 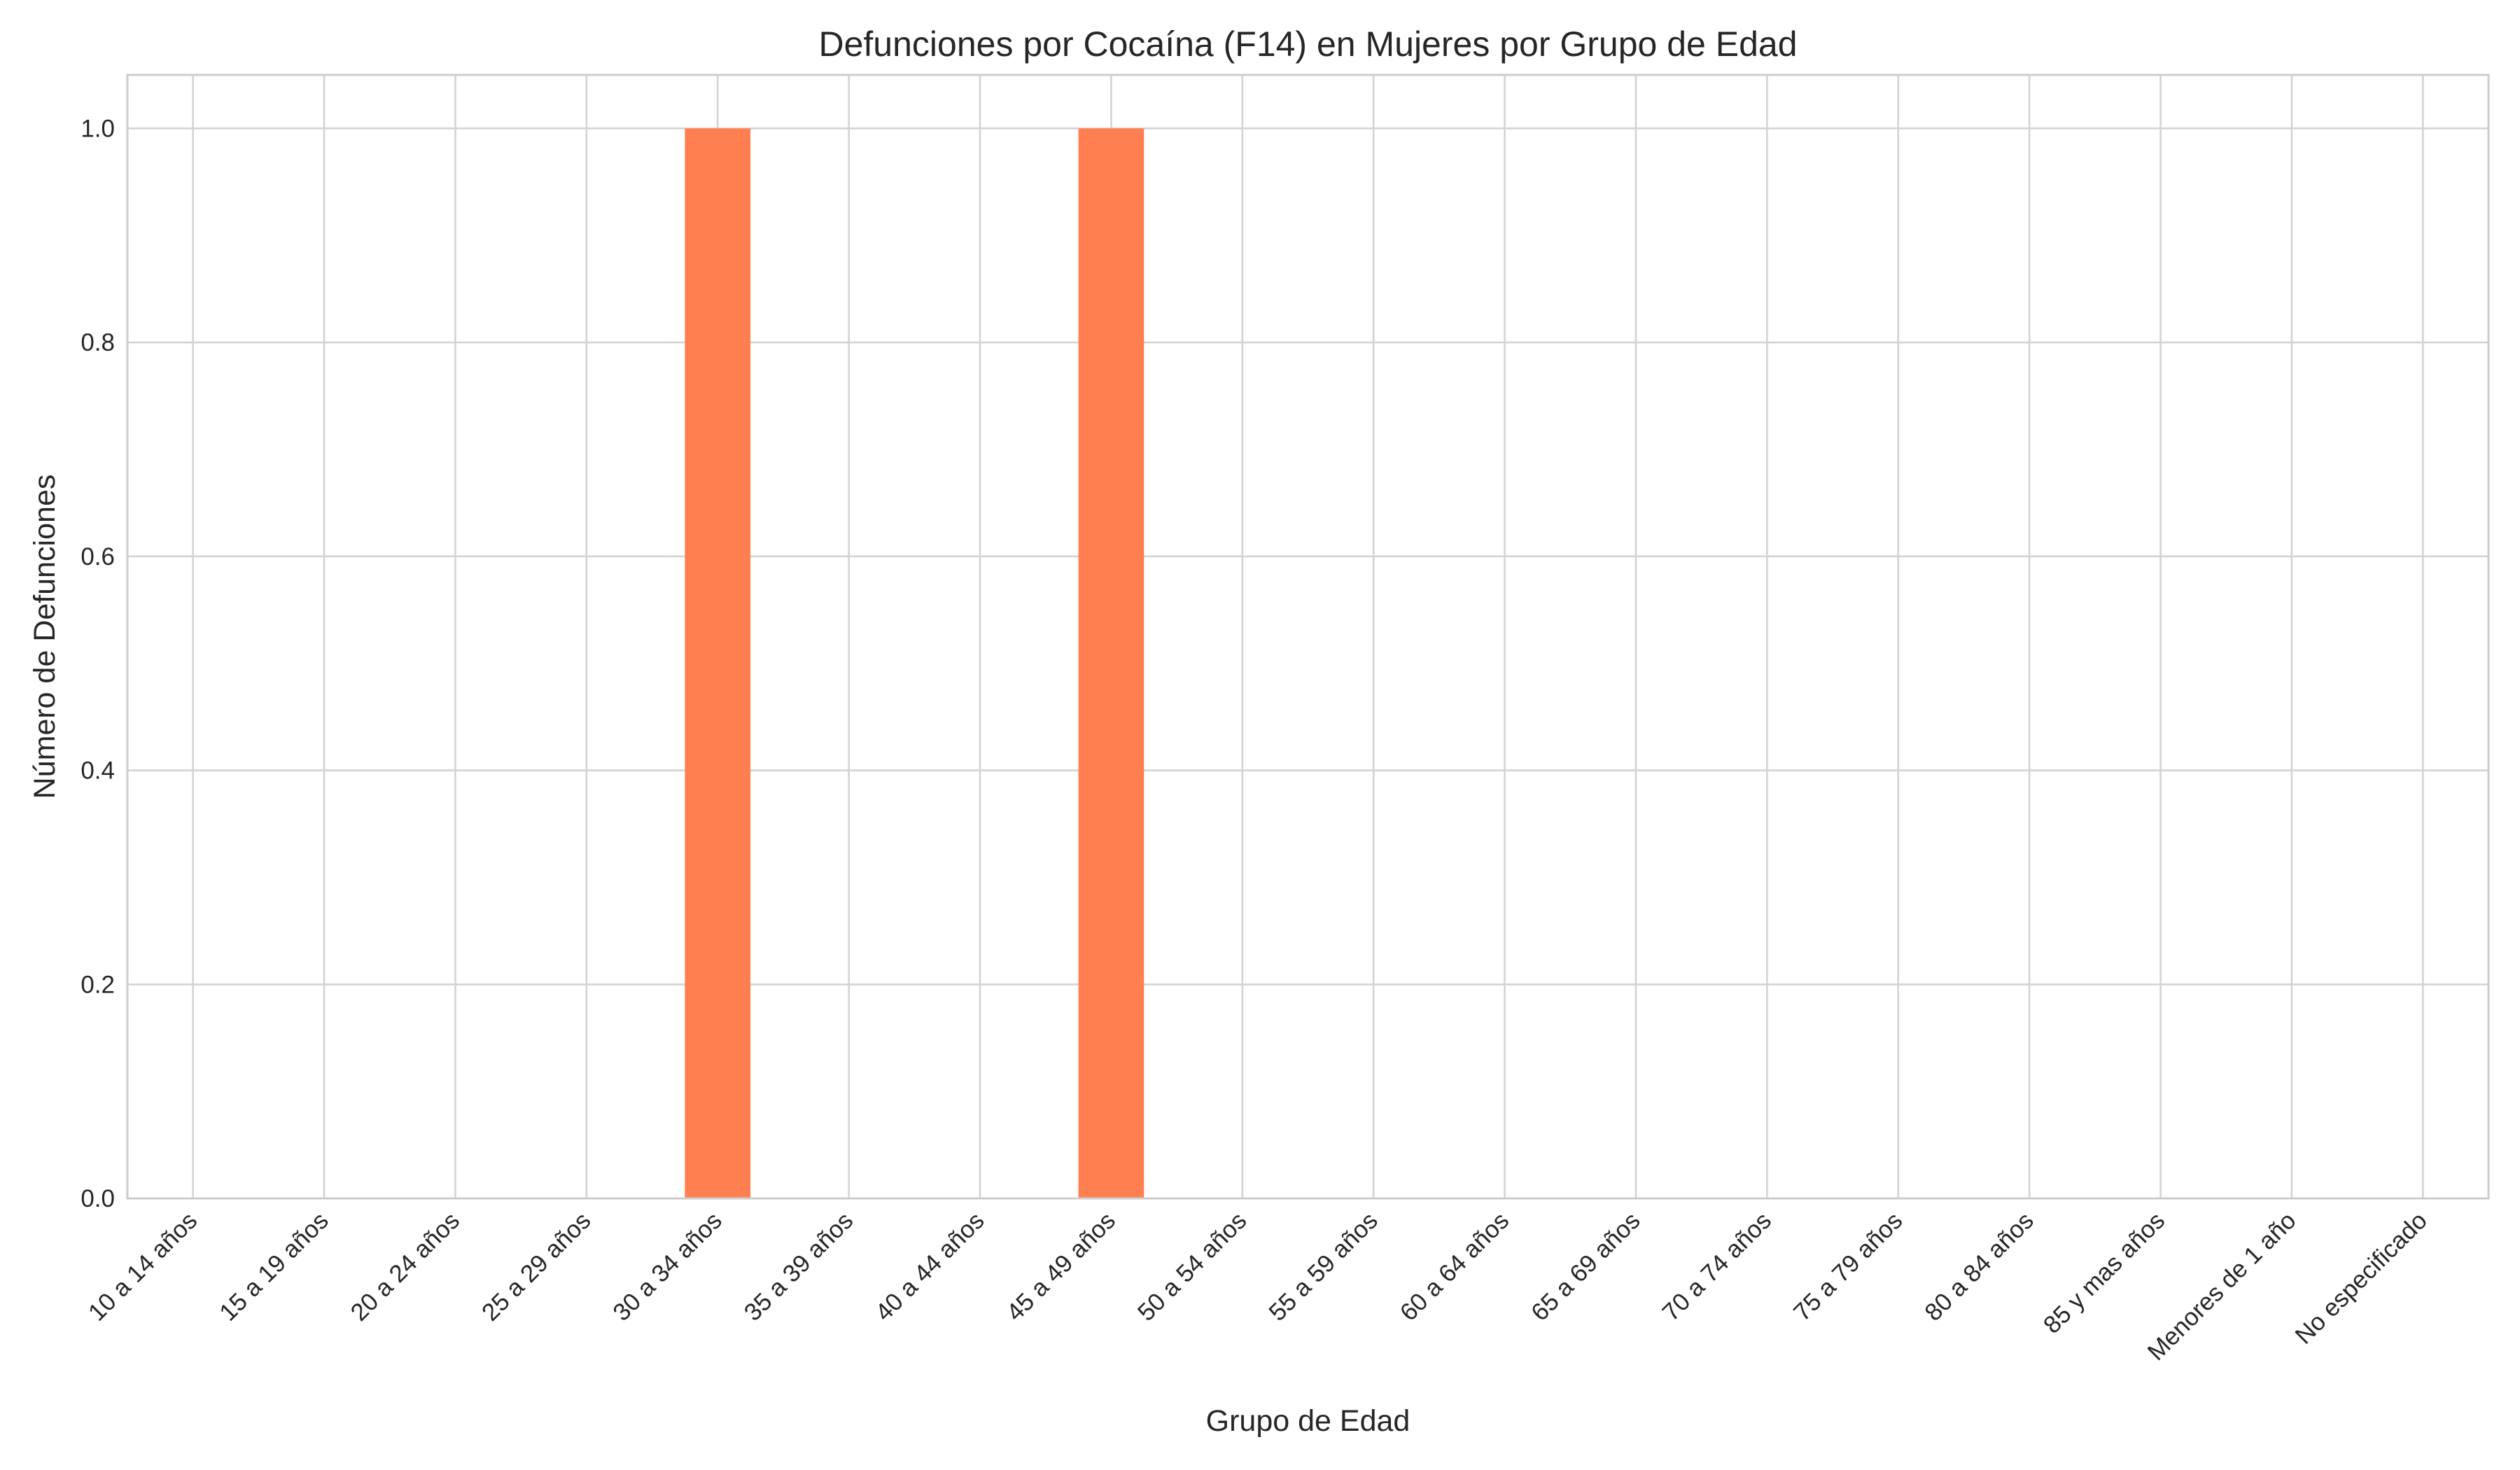 I want to click on x-tick-label: 25 a 29 años, so click(x=536, y=1266).